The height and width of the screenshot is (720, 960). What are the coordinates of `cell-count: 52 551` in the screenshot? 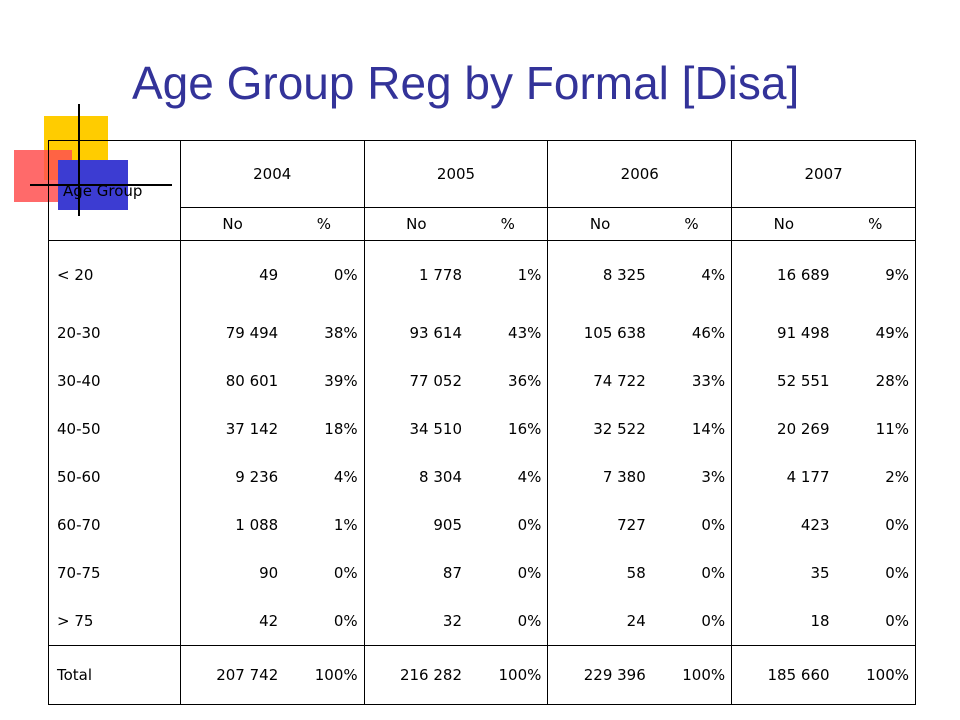 It's located at (803, 381).